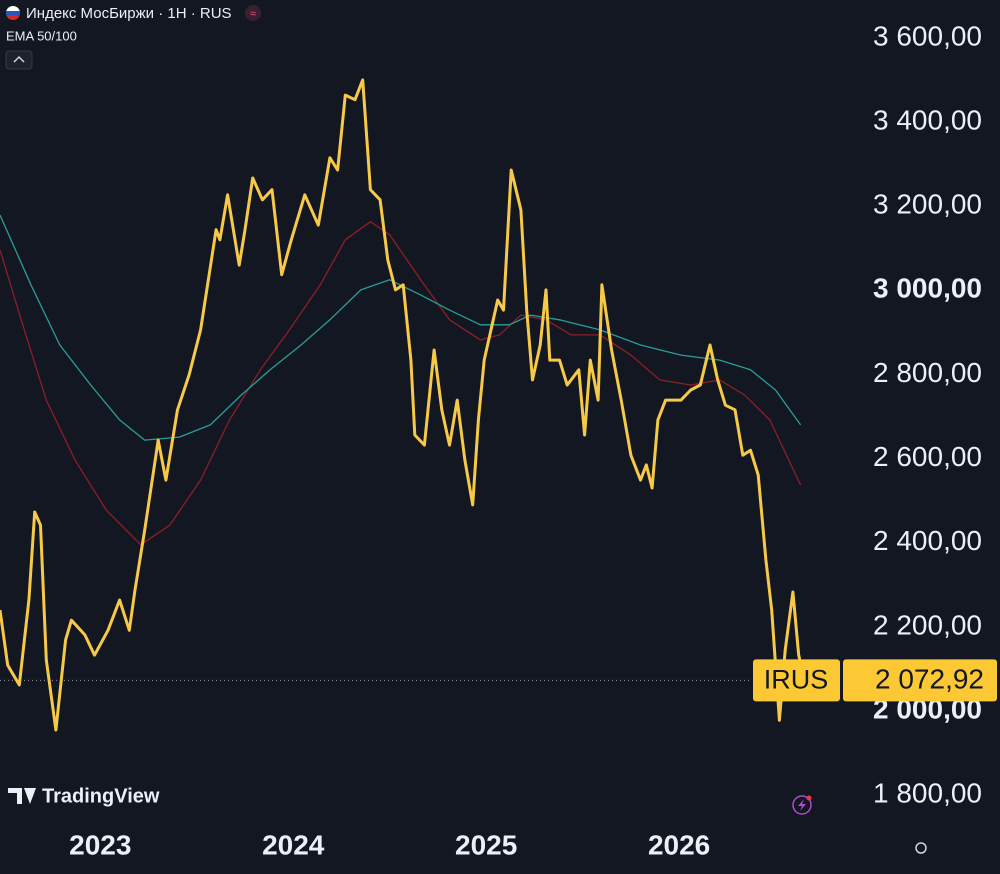  Describe the element at coordinates (927, 540) in the screenshot. I see `y-tick-label: 2 400,00` at that location.